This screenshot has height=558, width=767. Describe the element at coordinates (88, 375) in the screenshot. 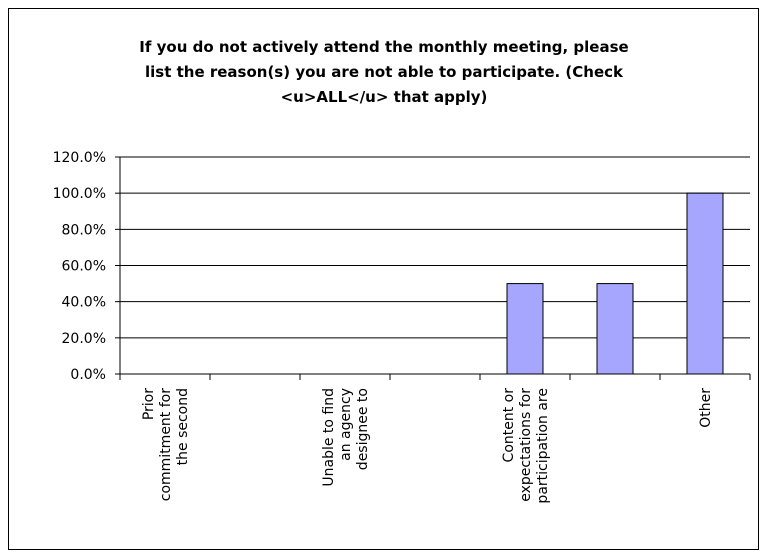

I see `y-tick-label: 0.0%` at that location.